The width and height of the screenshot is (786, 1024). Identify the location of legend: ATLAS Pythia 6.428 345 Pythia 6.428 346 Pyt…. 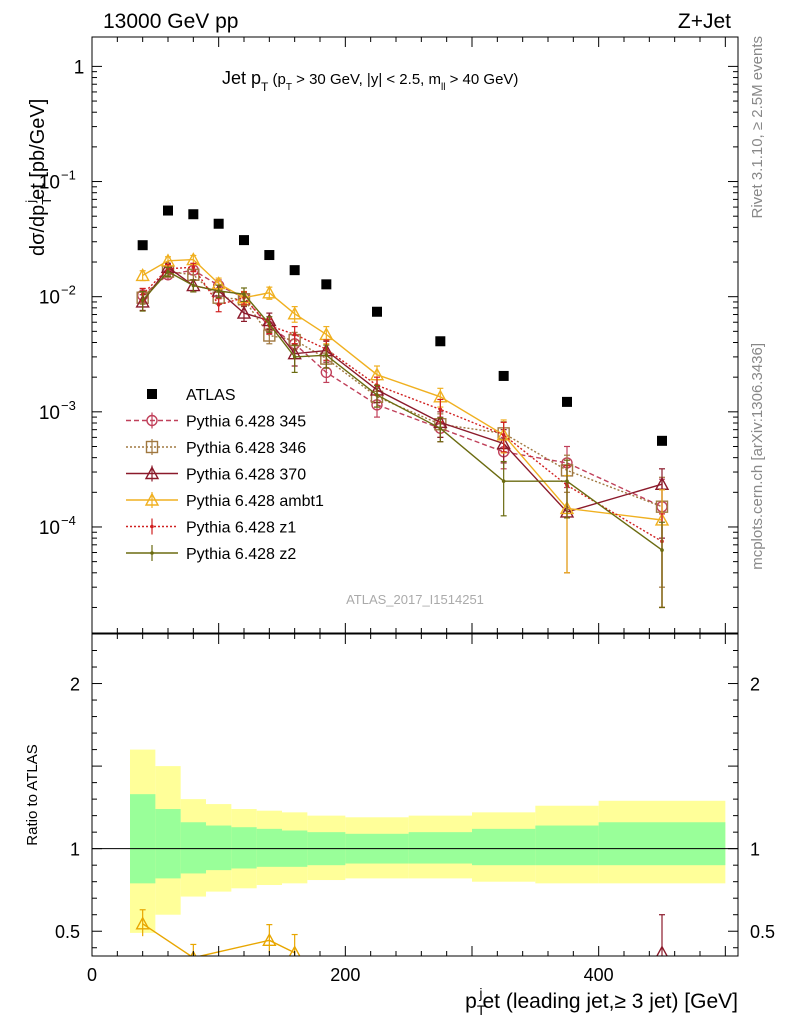
(225, 475).